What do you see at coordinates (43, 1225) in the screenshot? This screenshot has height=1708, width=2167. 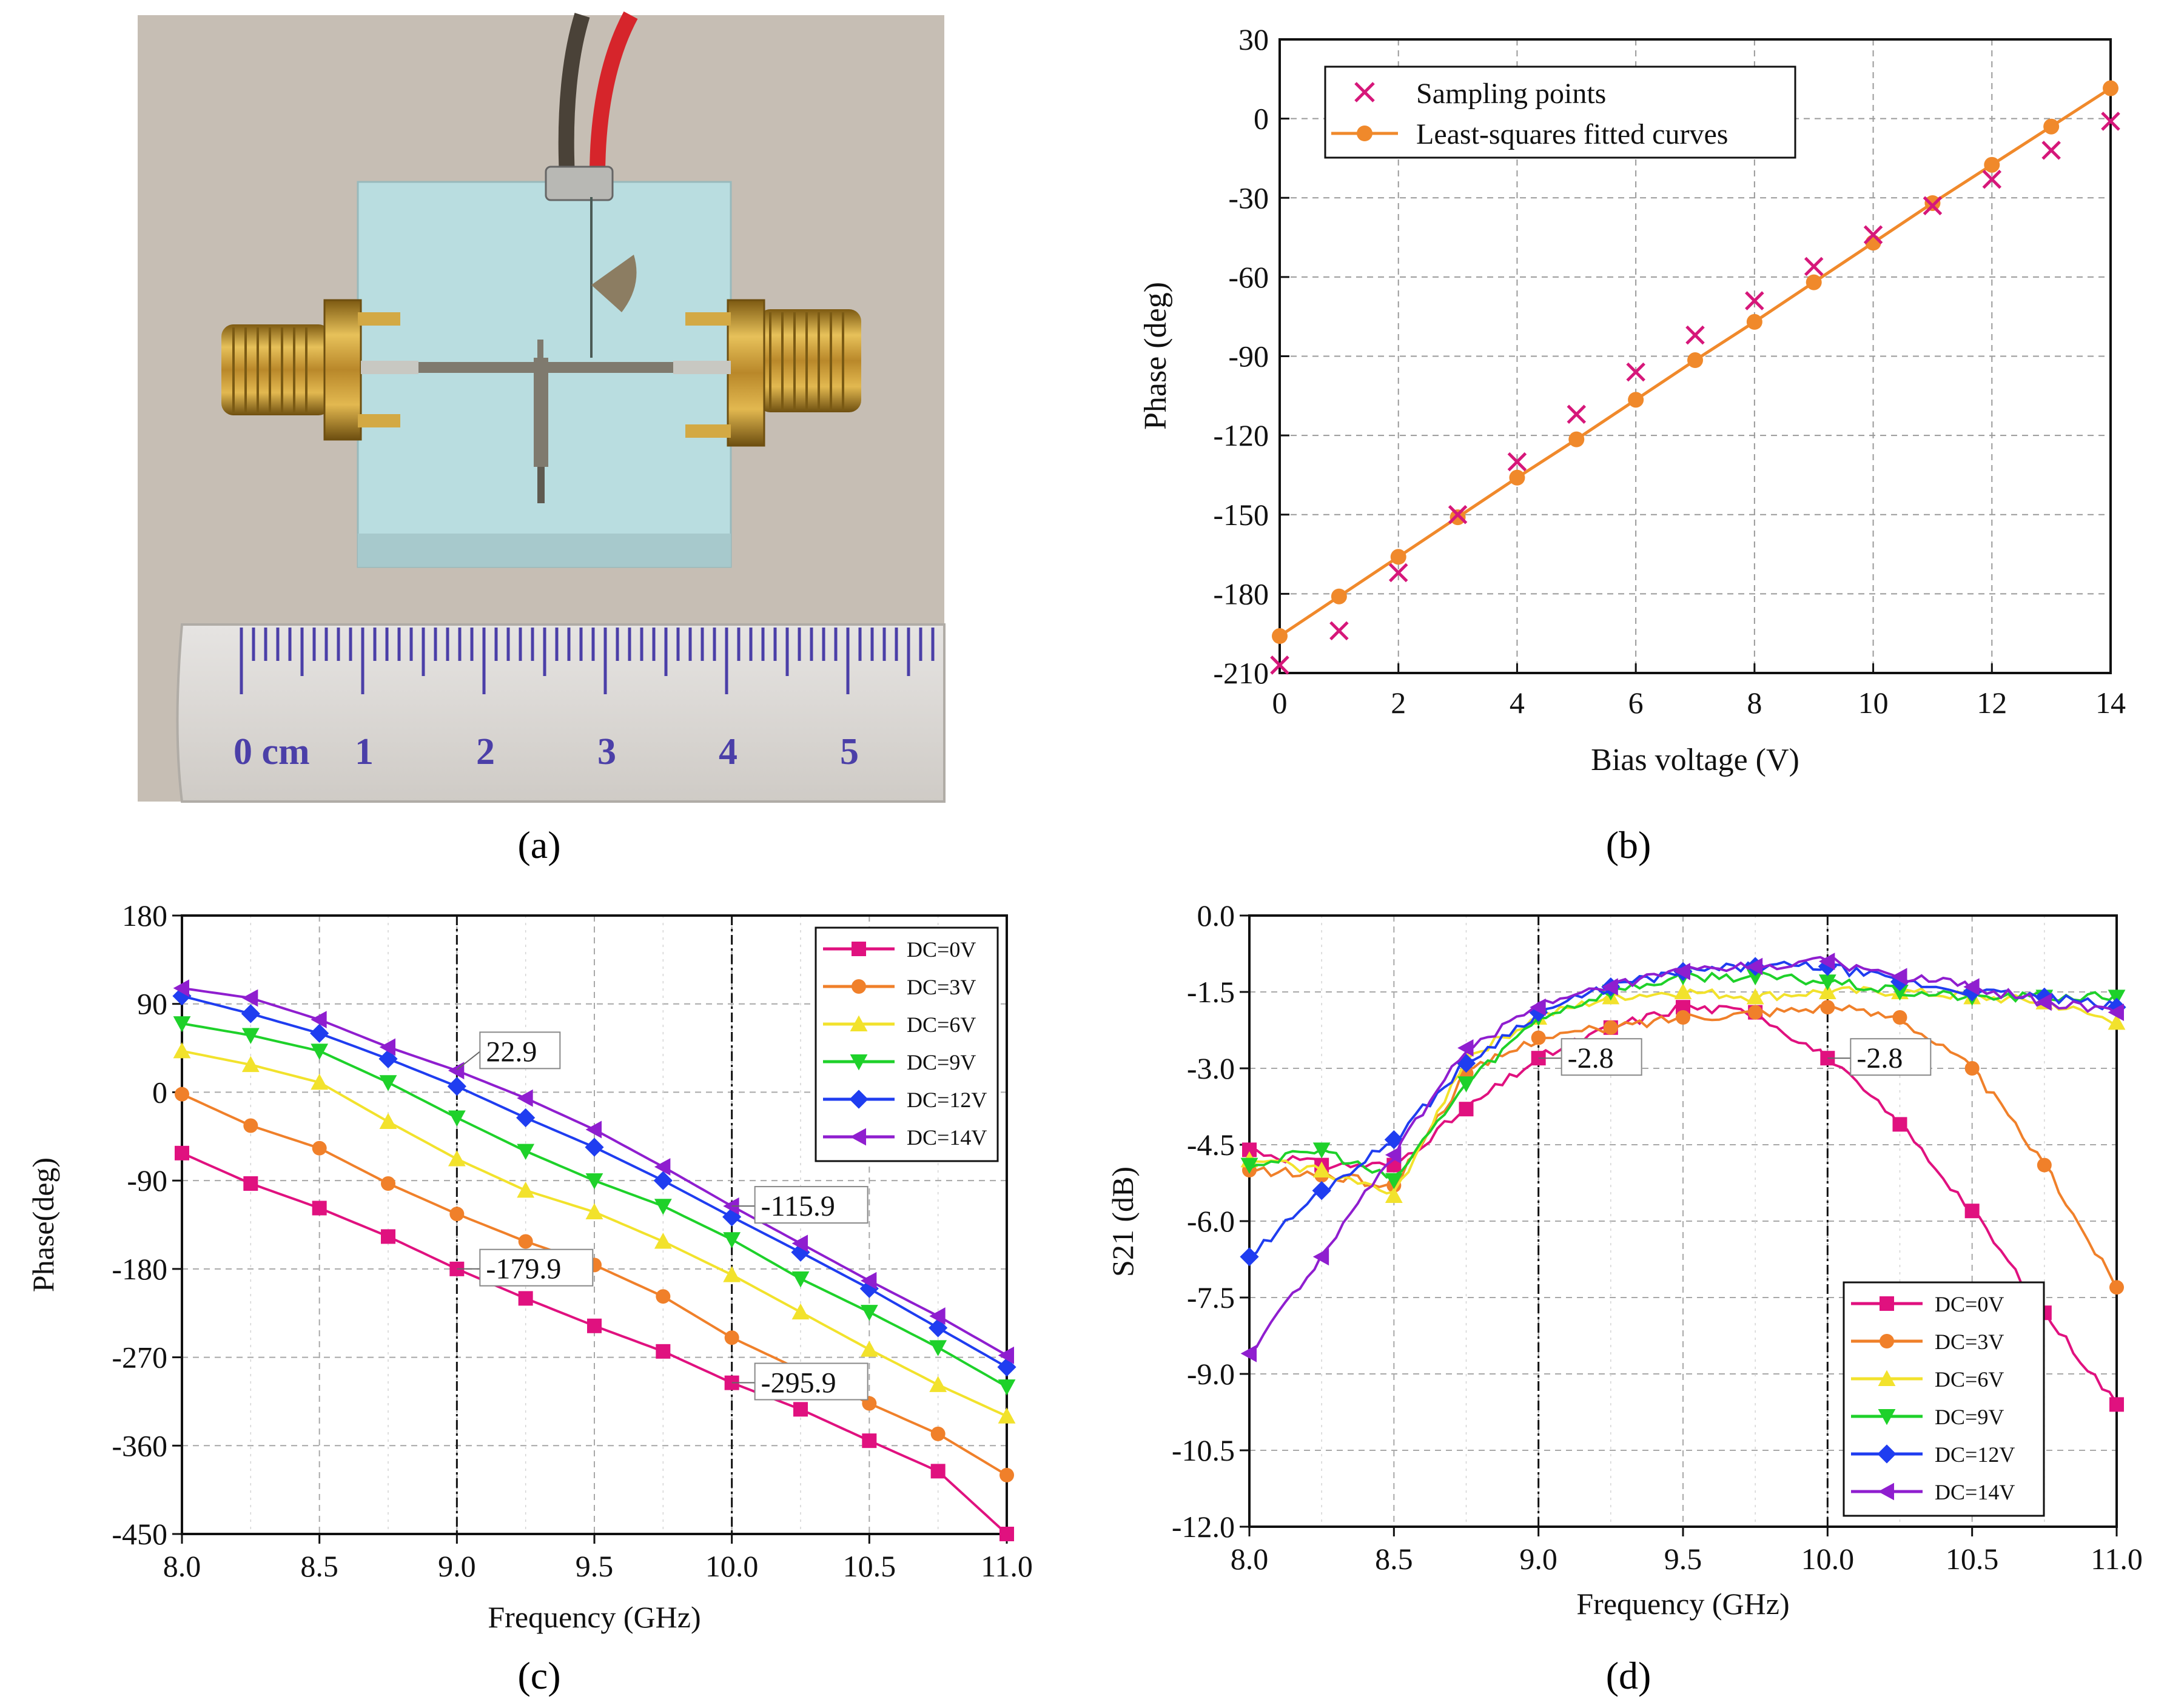 I see `chart-c-ylabel: Phase(deg)` at bounding box center [43, 1225].